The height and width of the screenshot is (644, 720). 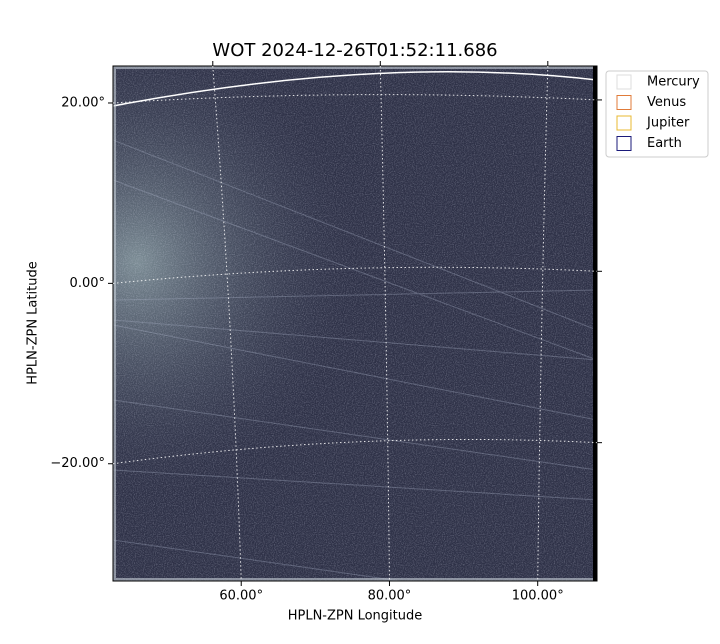 What do you see at coordinates (33, 322) in the screenshot?
I see `y-axis-label: HPLN-ZPN Latitude` at bounding box center [33, 322].